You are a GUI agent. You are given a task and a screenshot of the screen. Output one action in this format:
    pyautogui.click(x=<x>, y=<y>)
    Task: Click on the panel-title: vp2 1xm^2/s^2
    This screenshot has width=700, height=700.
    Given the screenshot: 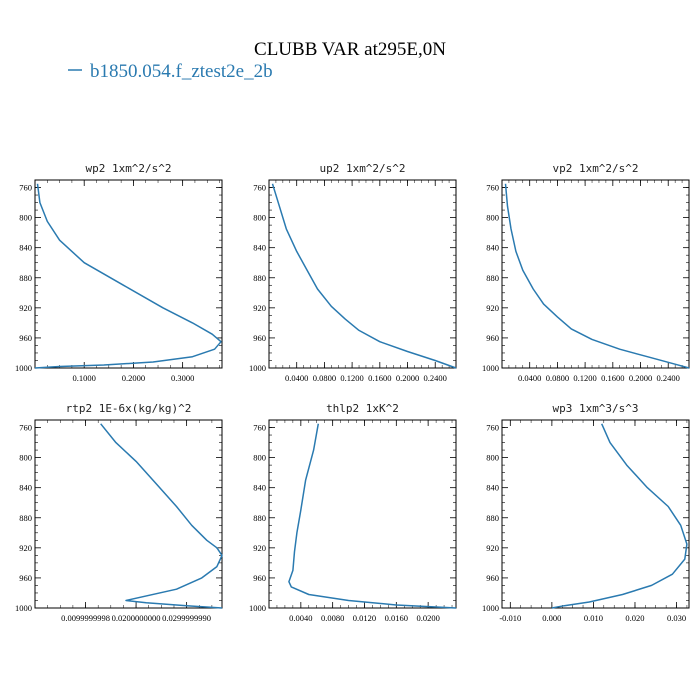 What is the action you would take?
    pyautogui.click(x=595, y=168)
    